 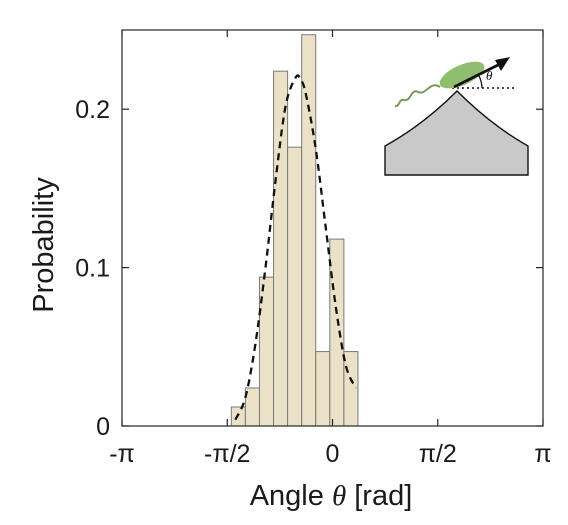 I want to click on x-tick-label-1: -π, so click(x=122, y=454).